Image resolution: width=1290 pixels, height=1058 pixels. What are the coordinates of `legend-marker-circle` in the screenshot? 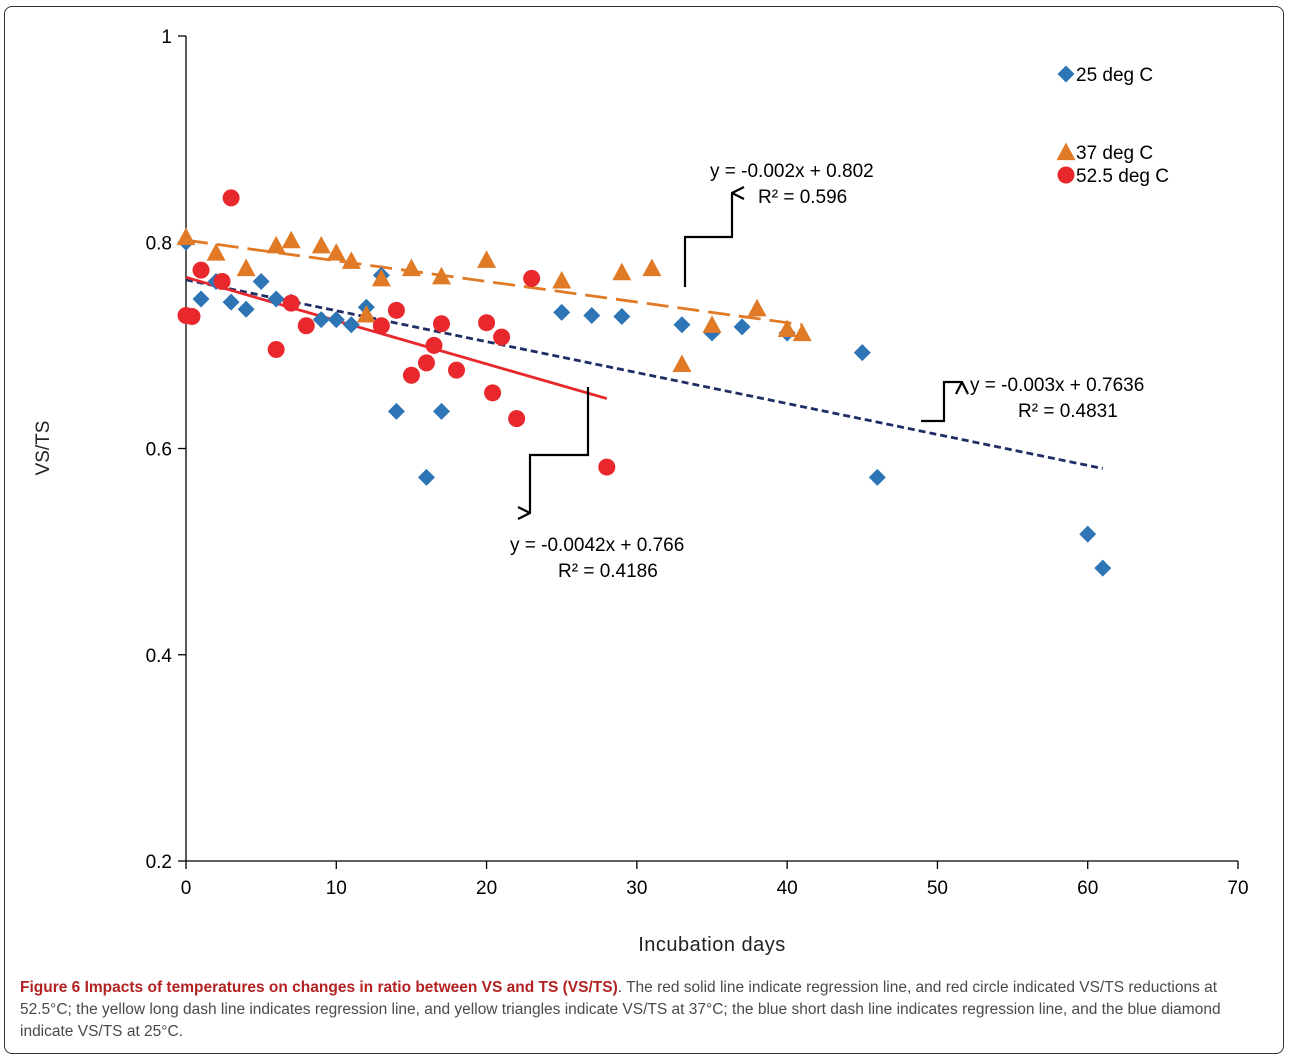 It's located at (1066, 175).